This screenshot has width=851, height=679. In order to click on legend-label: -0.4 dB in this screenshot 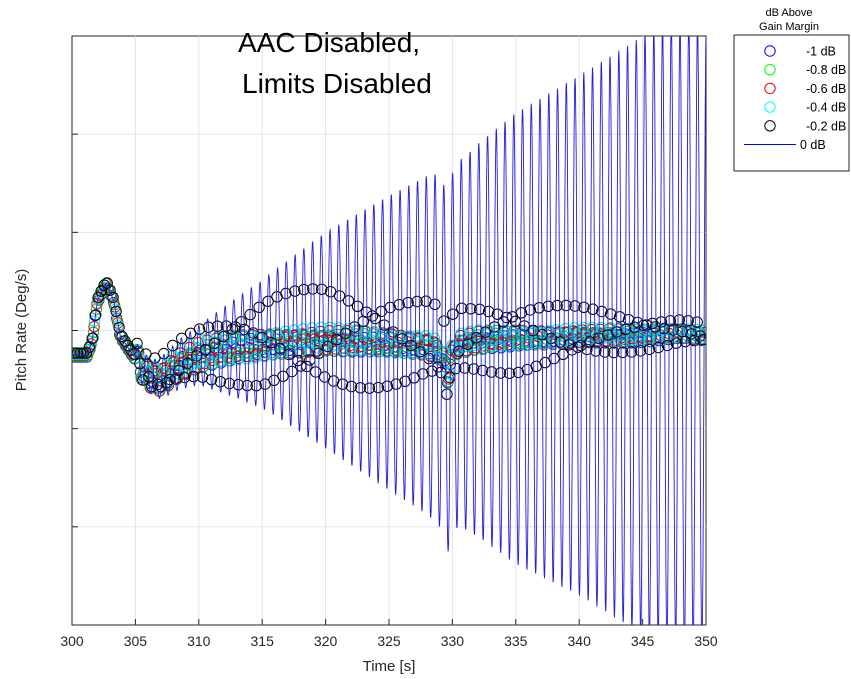, I will do `click(826, 108)`.